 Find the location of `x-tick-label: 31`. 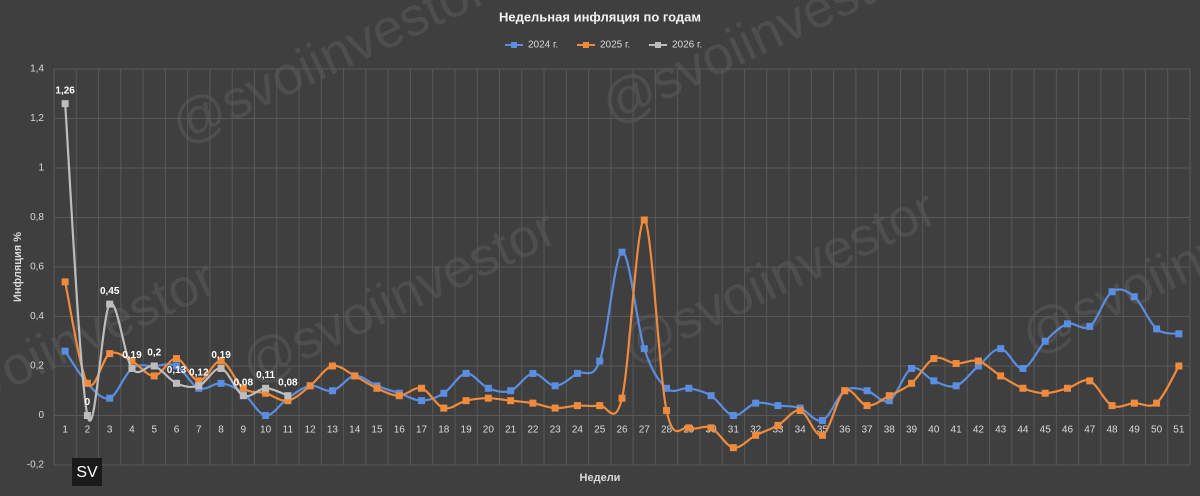

x-tick-label: 31 is located at coordinates (734, 430).